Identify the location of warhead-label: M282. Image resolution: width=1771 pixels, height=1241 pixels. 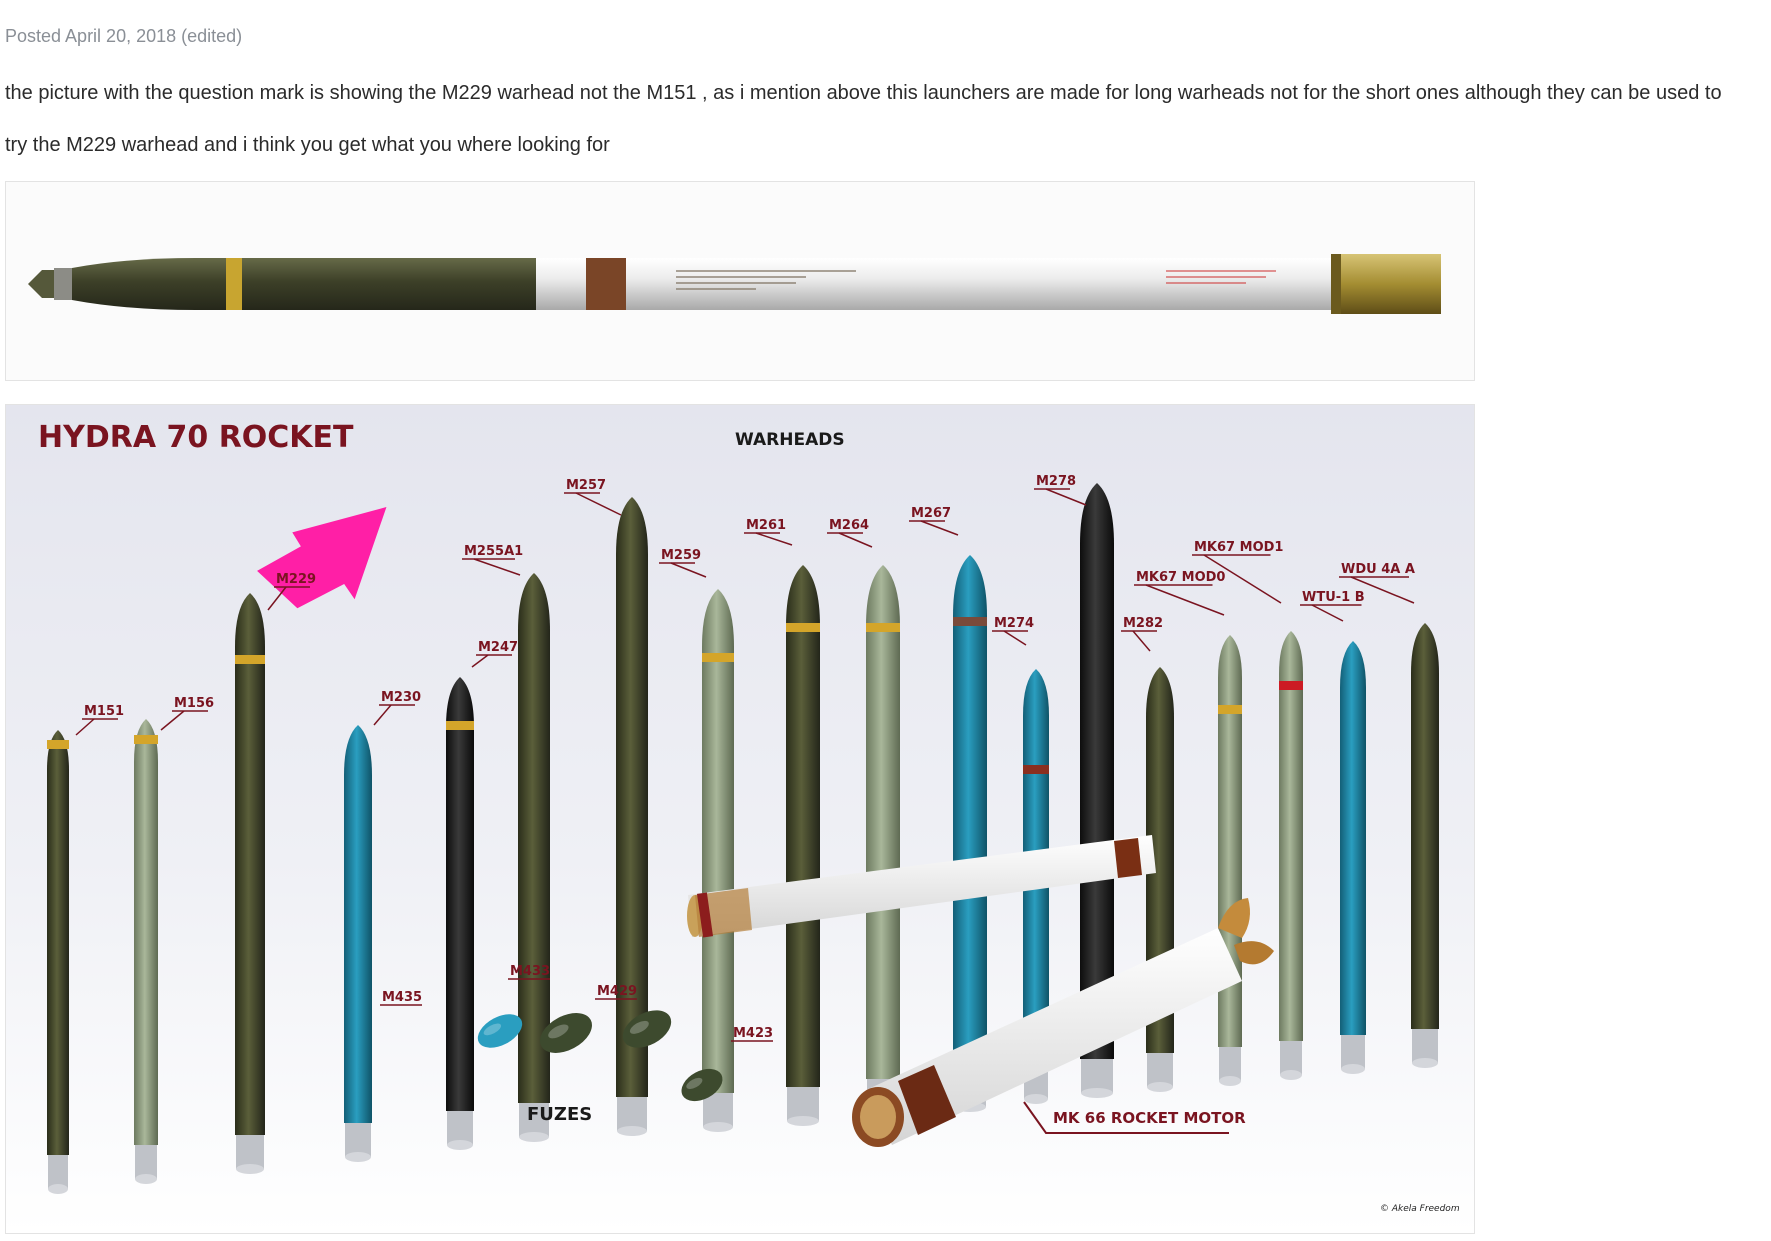
(1143, 623).